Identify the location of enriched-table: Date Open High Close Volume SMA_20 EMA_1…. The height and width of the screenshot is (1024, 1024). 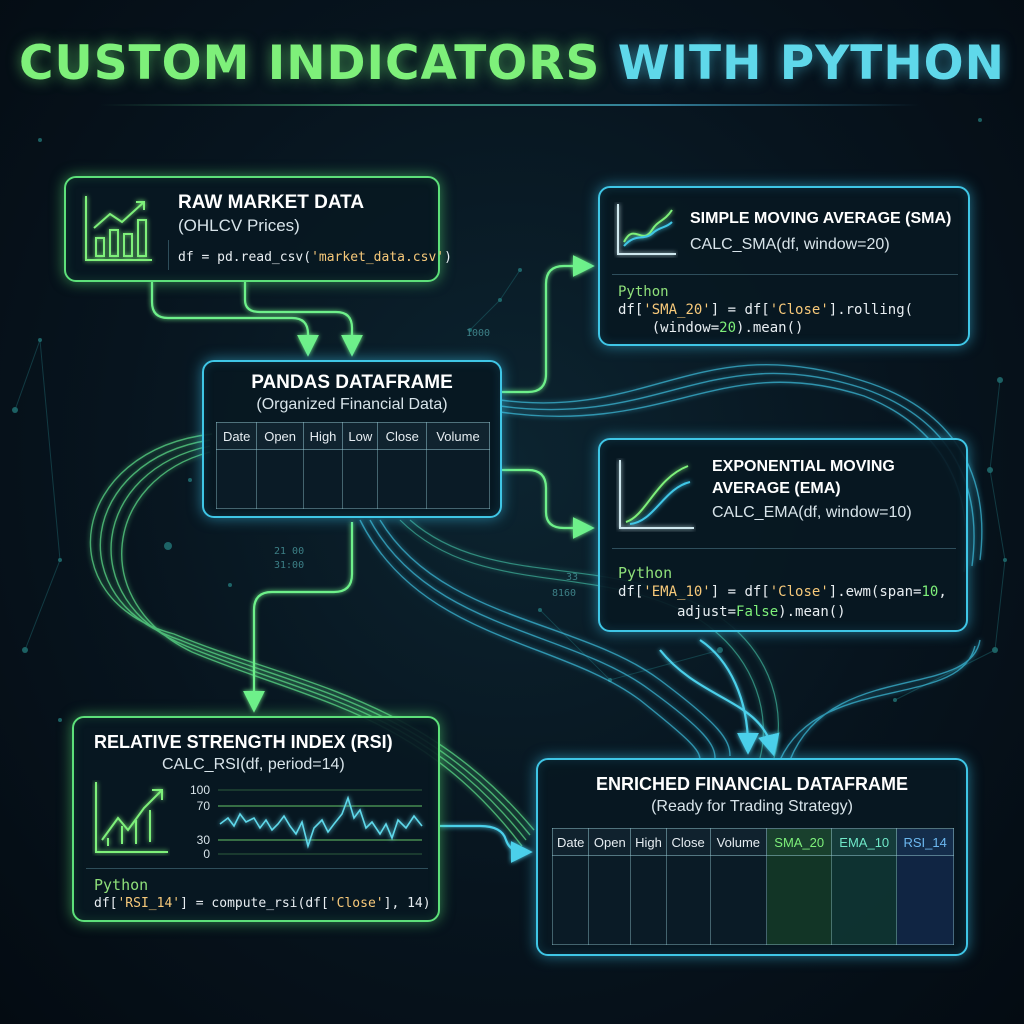
(752, 886).